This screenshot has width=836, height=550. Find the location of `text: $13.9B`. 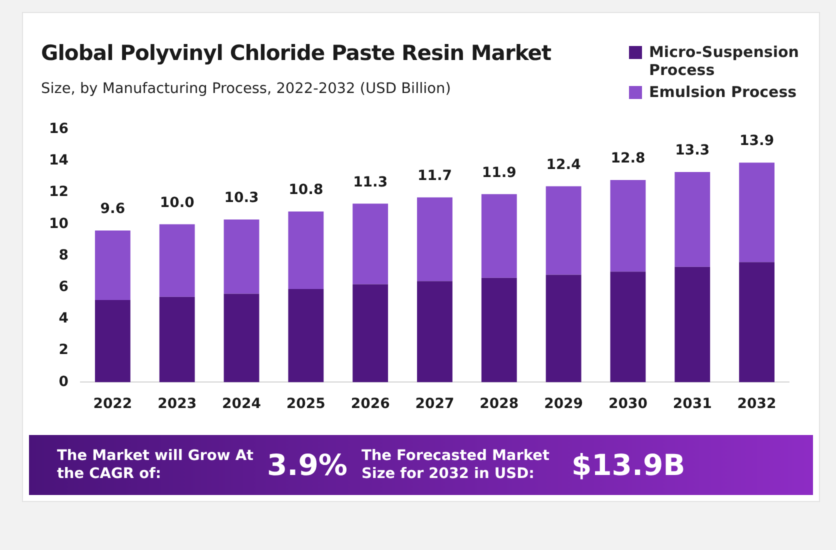

text: $13.9B is located at coordinates (628, 465).